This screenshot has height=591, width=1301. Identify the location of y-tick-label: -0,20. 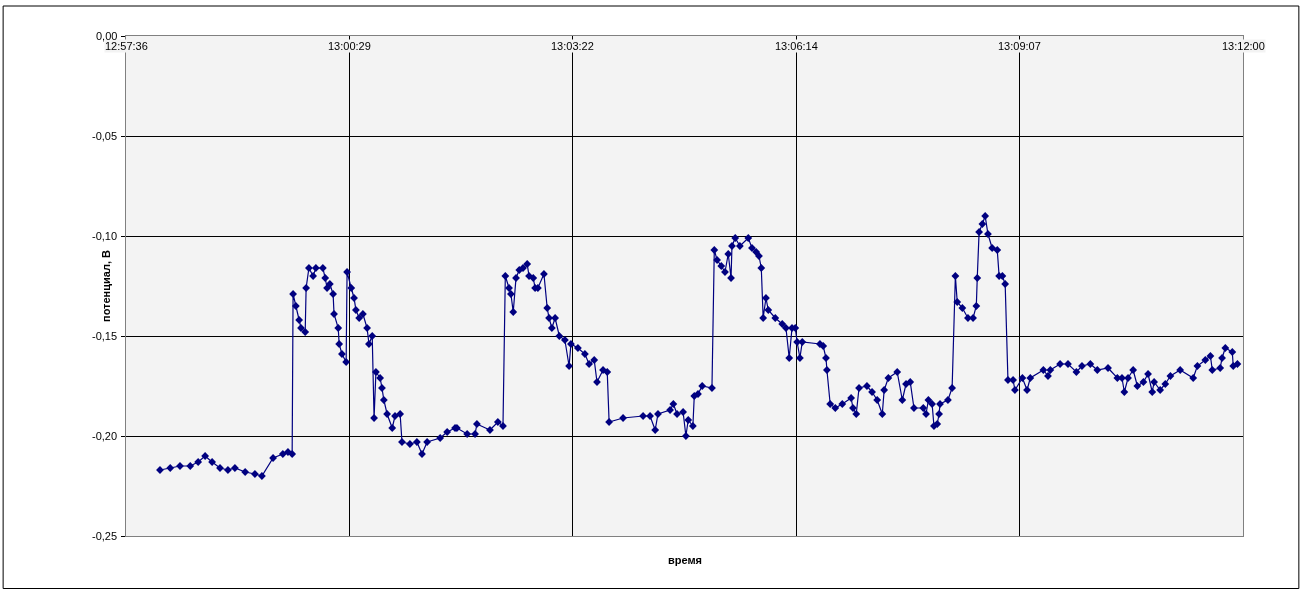
(105, 436).